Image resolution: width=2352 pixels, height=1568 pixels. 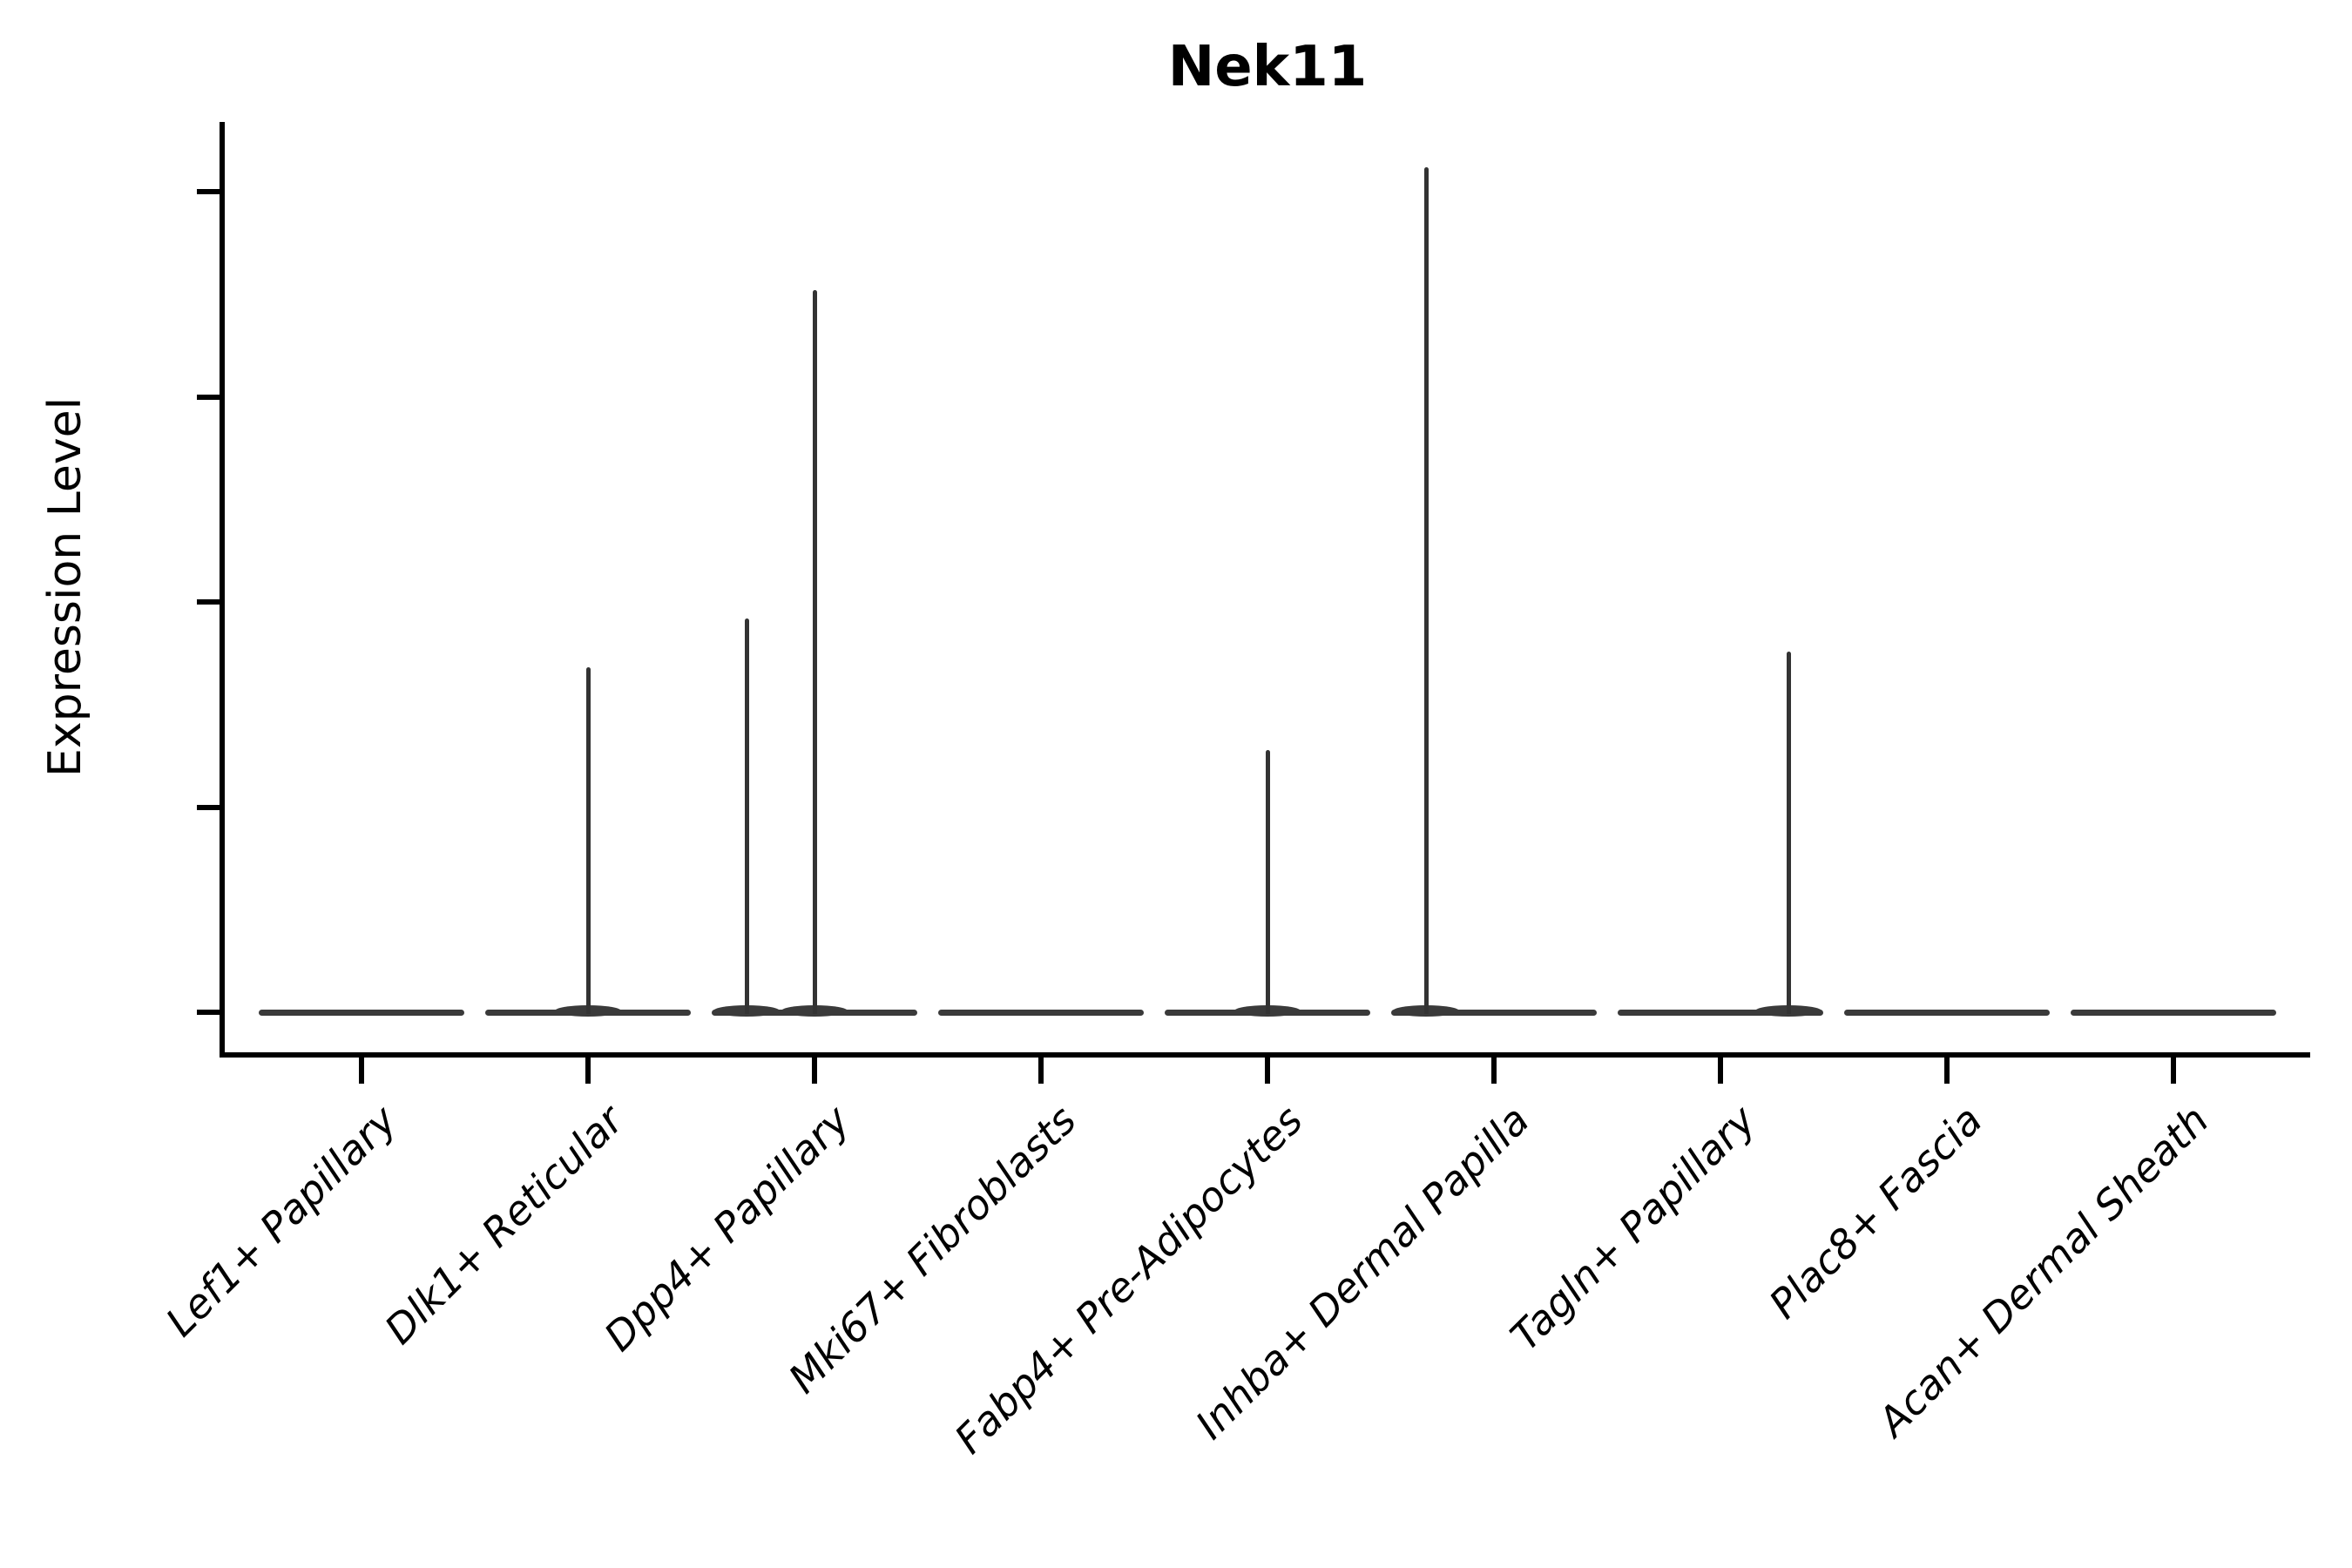 What do you see at coordinates (1876, 1212) in the screenshot?
I see `x-tick-label: Plac8+ Fascia` at bounding box center [1876, 1212].